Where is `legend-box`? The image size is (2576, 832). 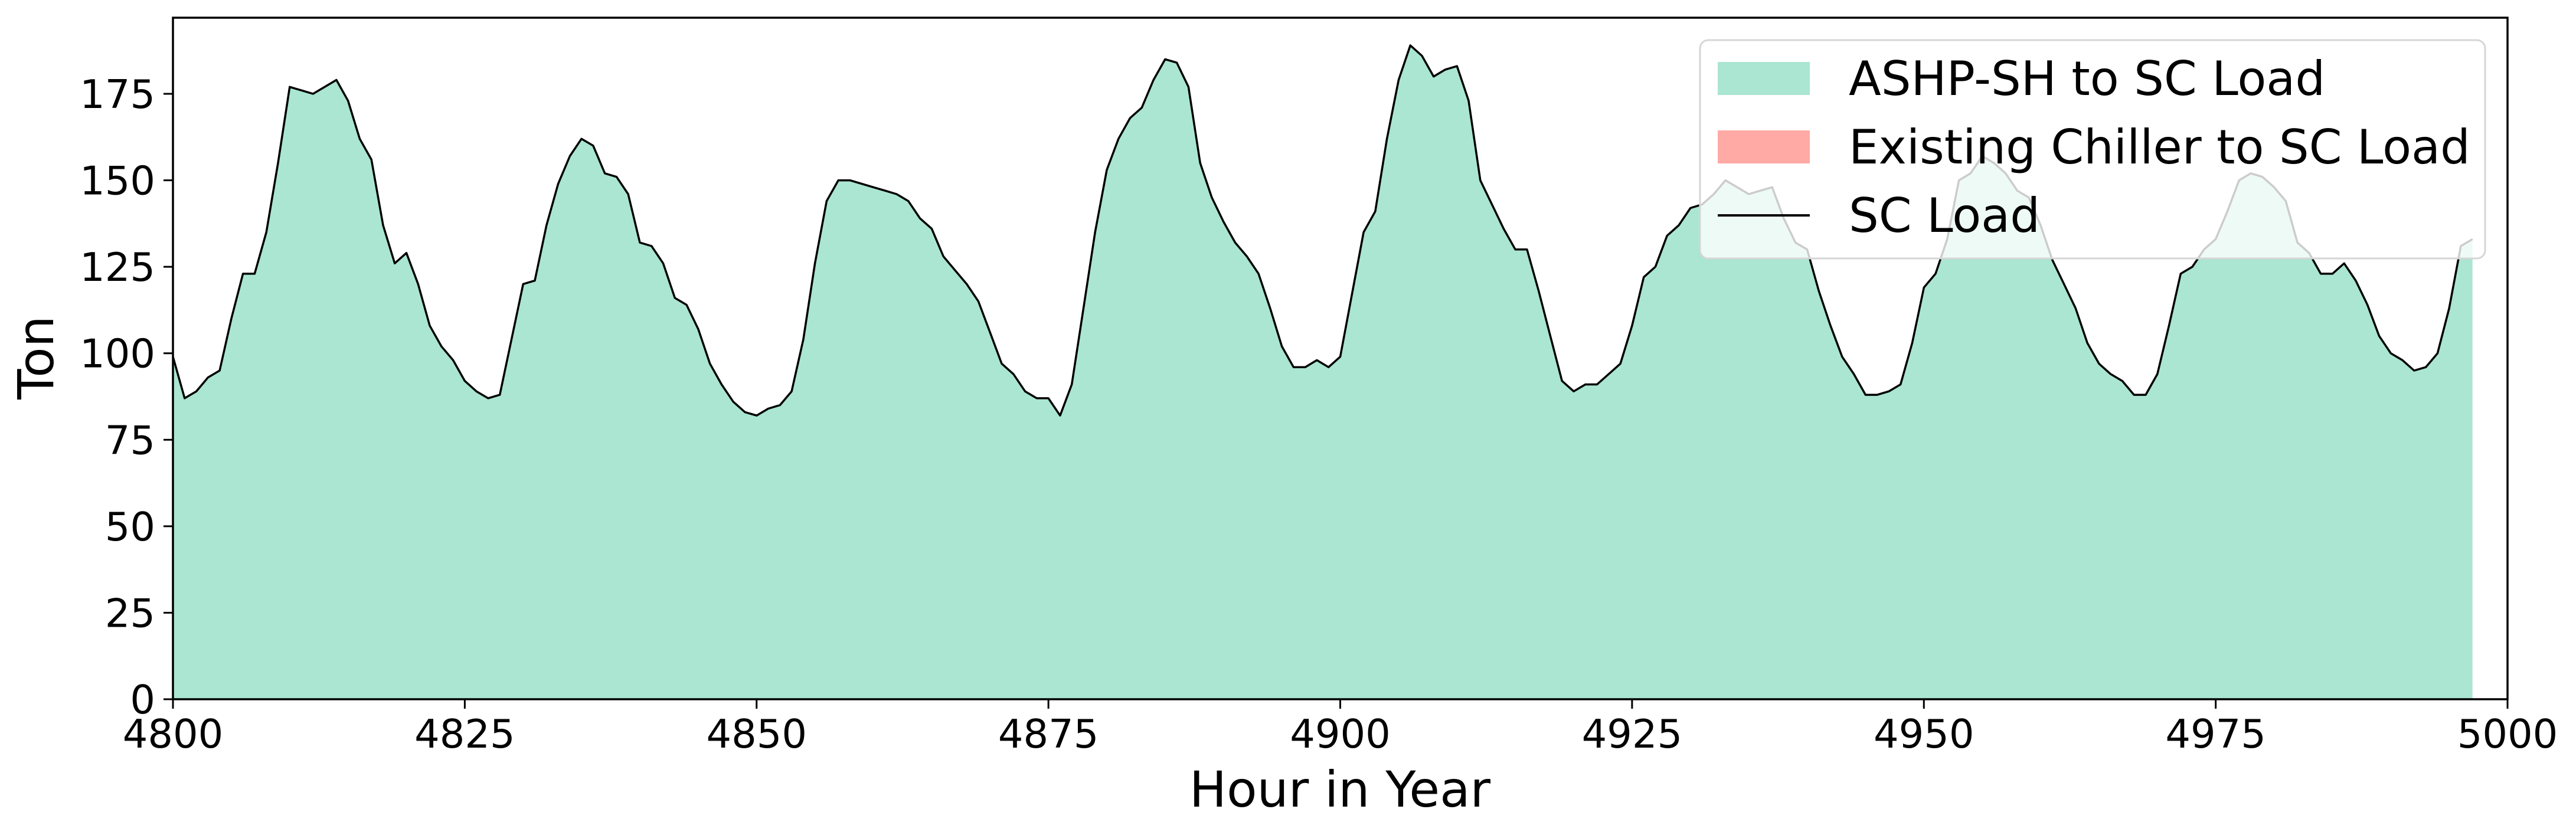
legend-box is located at coordinates (2092, 149).